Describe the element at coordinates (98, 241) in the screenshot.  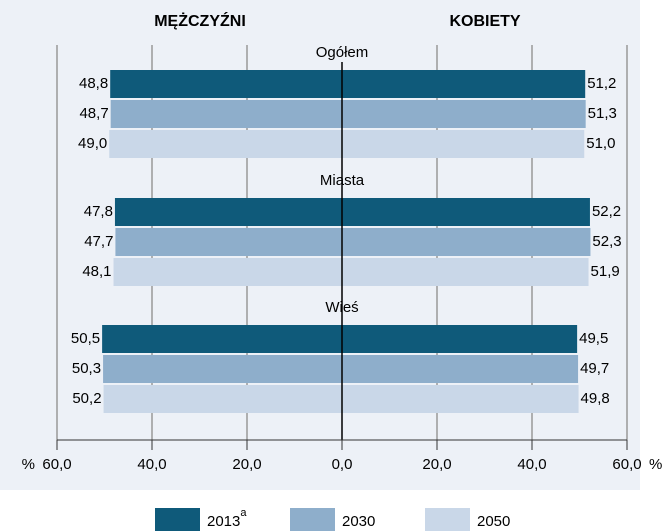
I see `value-label: 47,7` at that location.